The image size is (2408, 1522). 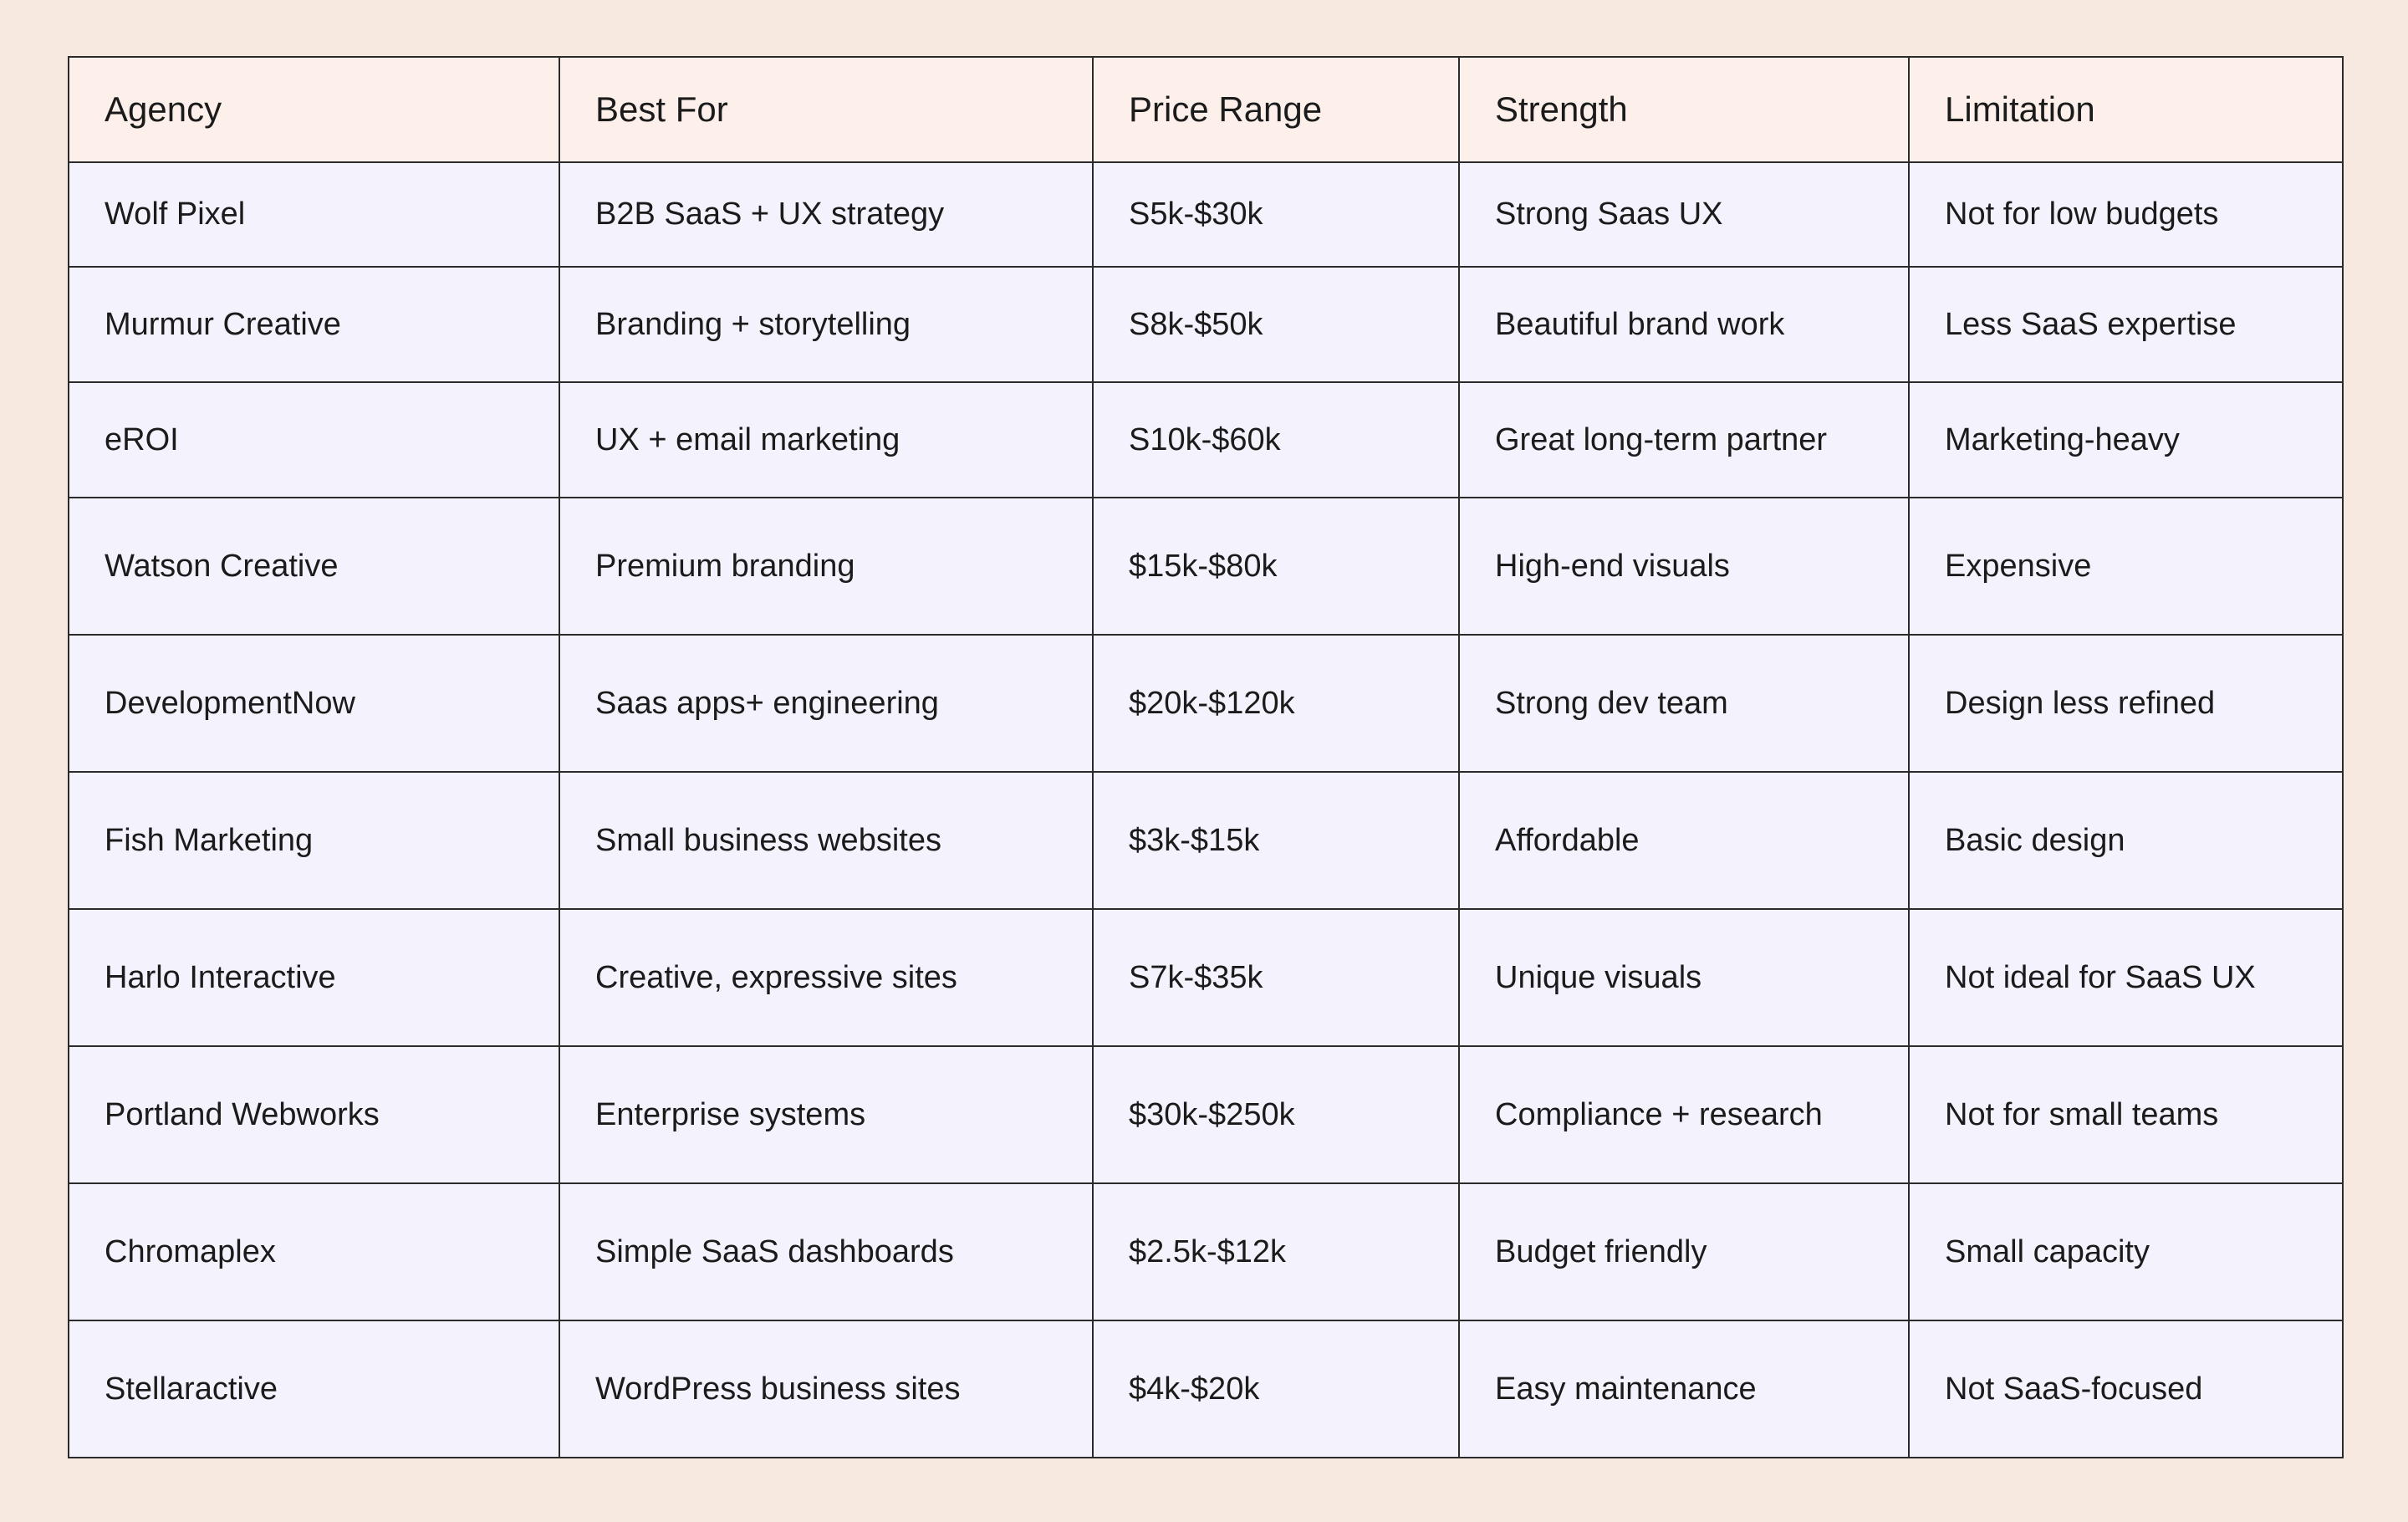 What do you see at coordinates (1276, 566) in the screenshot?
I see `cell-price-range: $15k-$80k` at bounding box center [1276, 566].